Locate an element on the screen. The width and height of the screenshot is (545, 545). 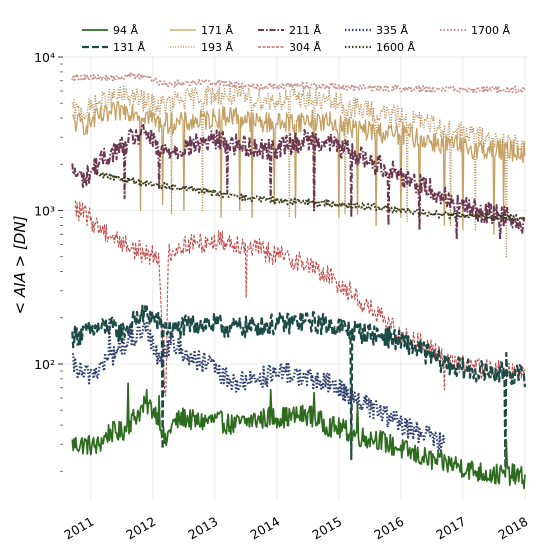
x-tick-label: 2011 is located at coordinates (78, 528).